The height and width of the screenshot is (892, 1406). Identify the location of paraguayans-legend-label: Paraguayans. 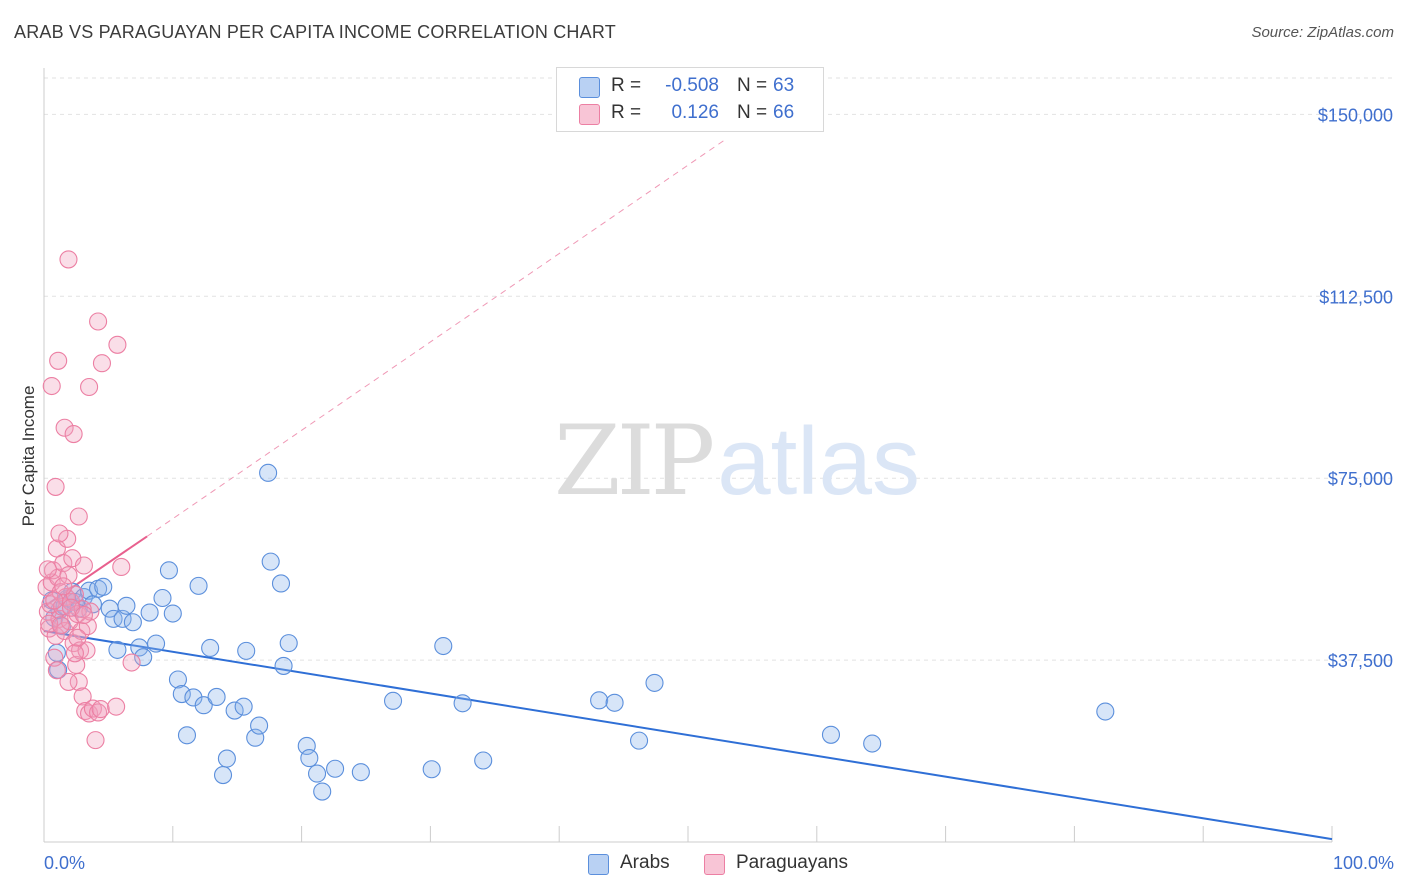
(792, 862).